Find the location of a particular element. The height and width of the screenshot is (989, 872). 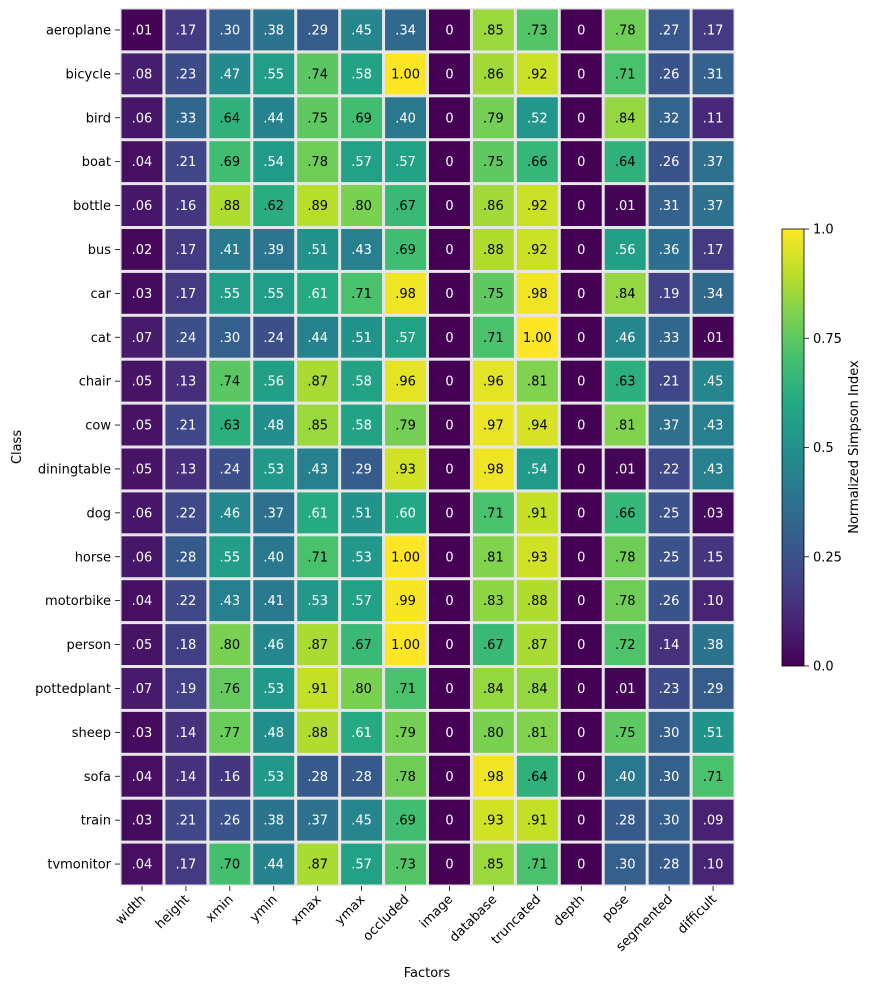

x-tick-label: xmin is located at coordinates (219, 908).